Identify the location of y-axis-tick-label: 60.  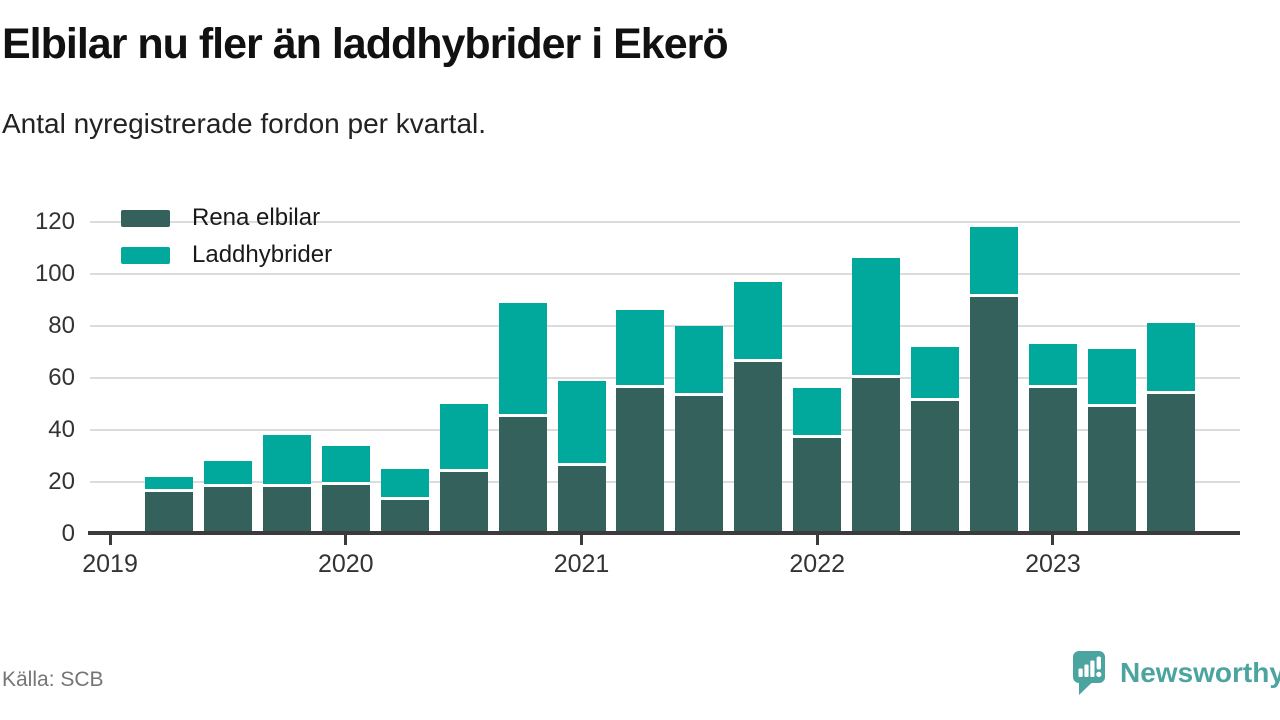
(61, 377).